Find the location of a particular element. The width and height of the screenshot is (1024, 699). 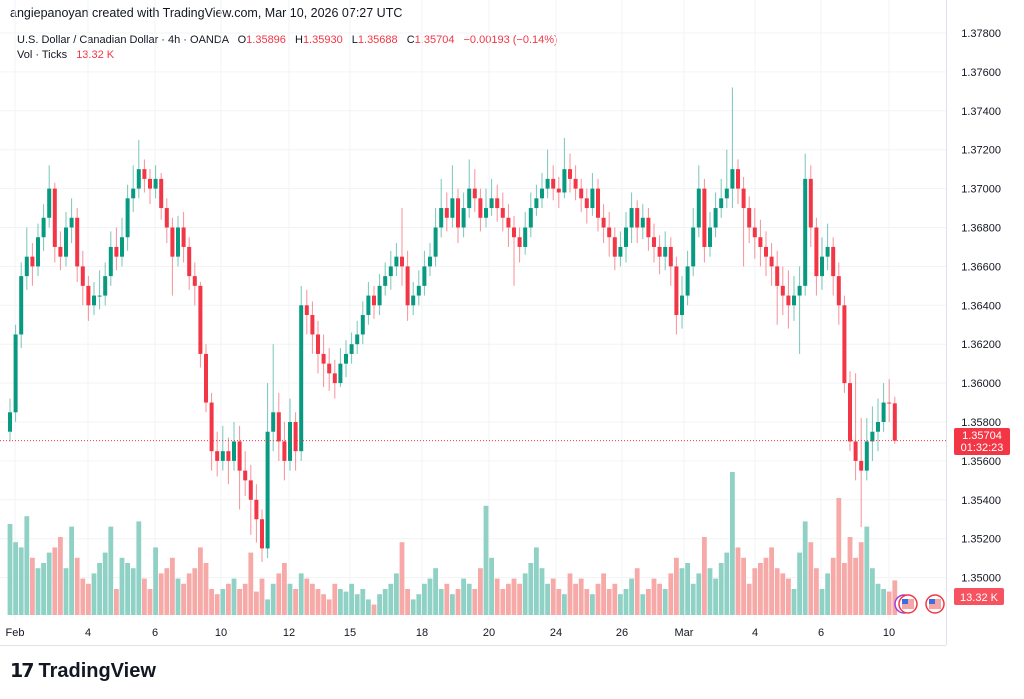

y-tick-label: 1.35800 is located at coordinates (981, 423).